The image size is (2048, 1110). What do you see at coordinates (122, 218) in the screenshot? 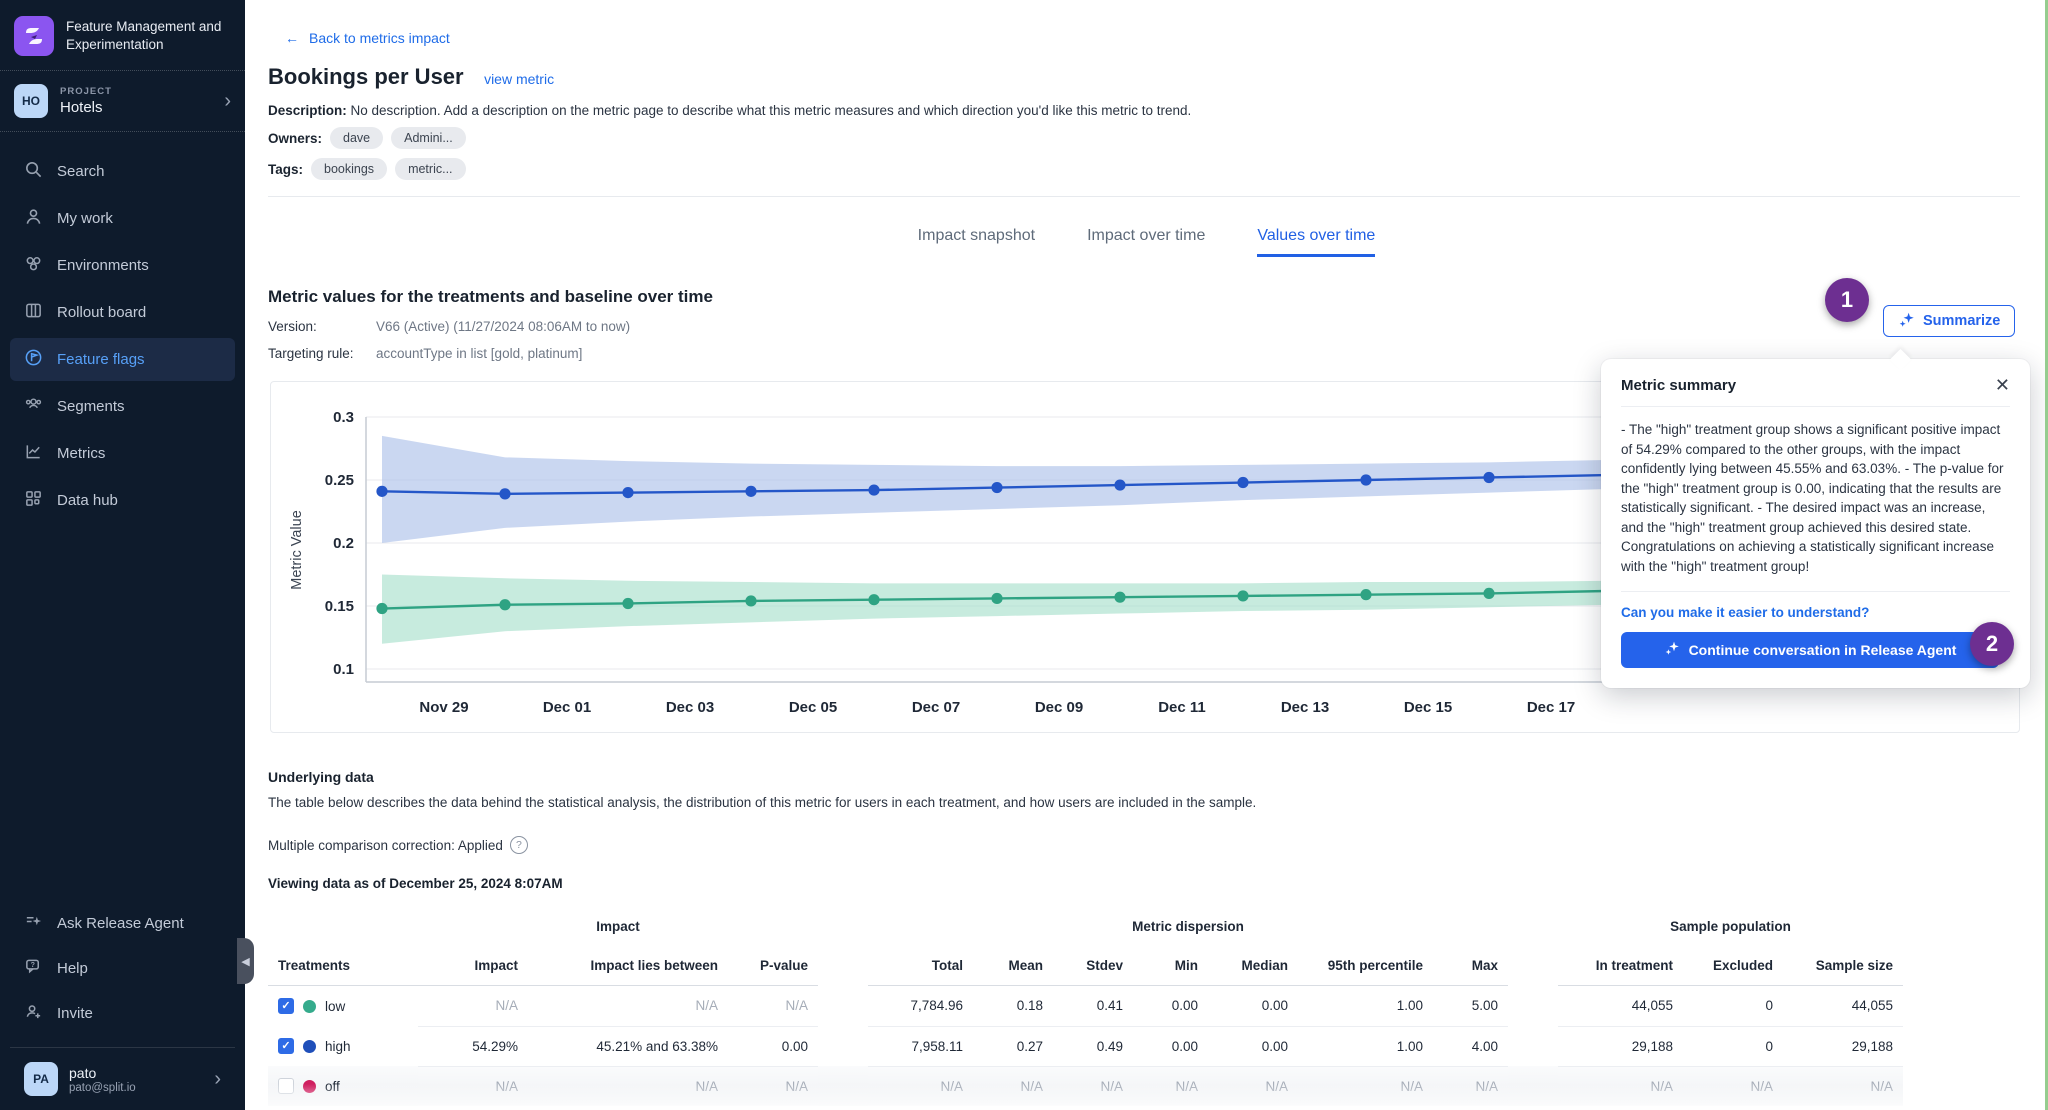
I see `sidebar-item-my-work: My work` at bounding box center [122, 218].